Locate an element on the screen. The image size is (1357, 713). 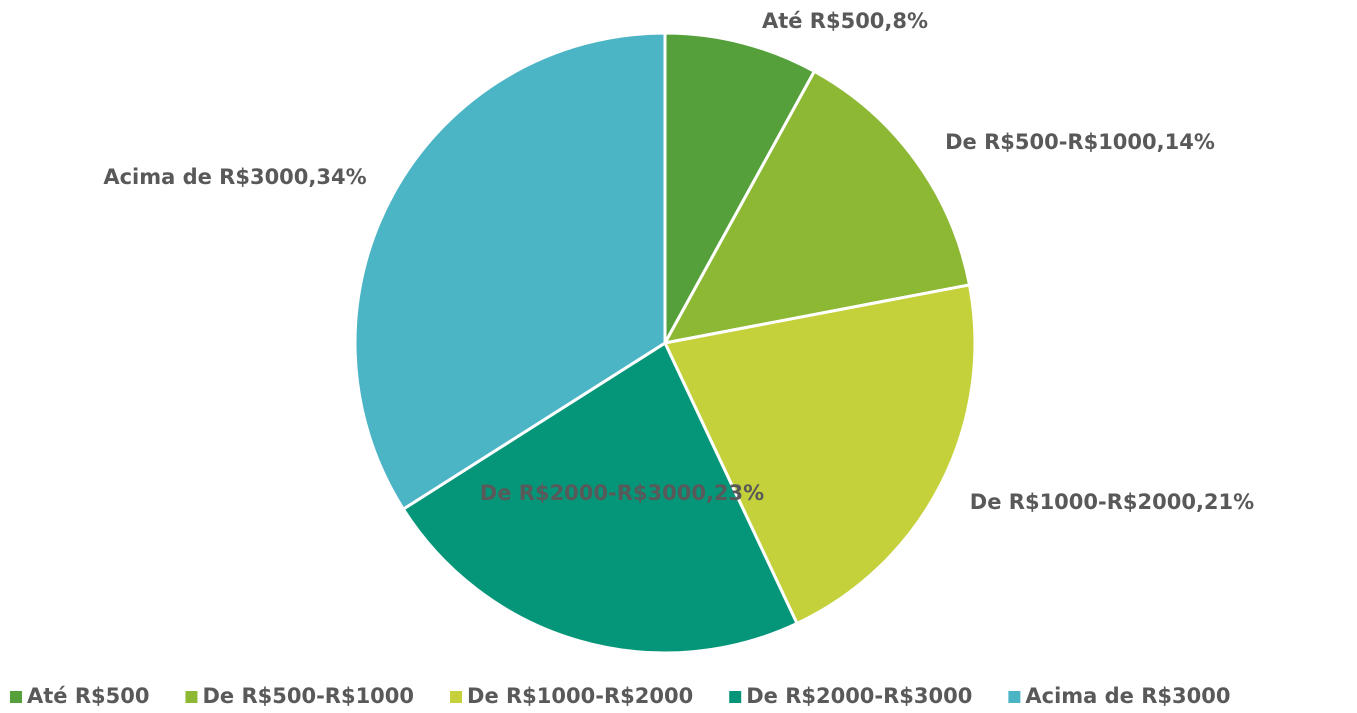
legend-label: Acima de R$3000 is located at coordinates (1127, 696).